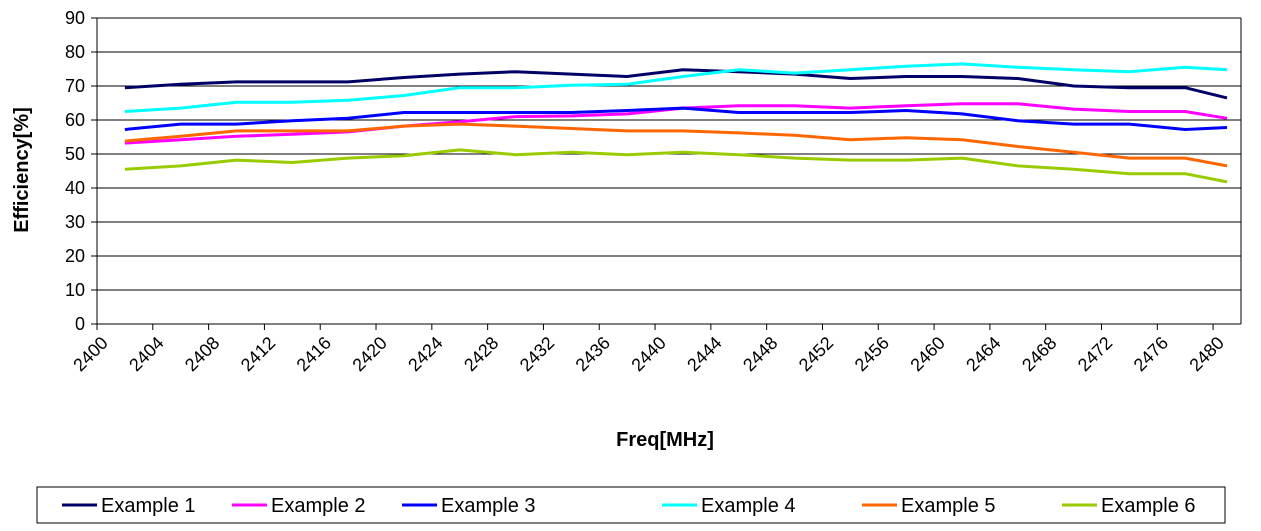 This screenshot has height=531, width=1261. Describe the element at coordinates (75, 86) in the screenshot. I see `y-tick-label: 70` at that location.